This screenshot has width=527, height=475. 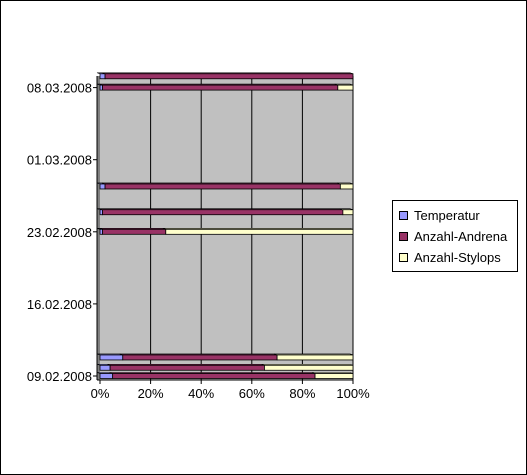 I want to click on y-tick-label: 16.02.2008, so click(x=59, y=304).